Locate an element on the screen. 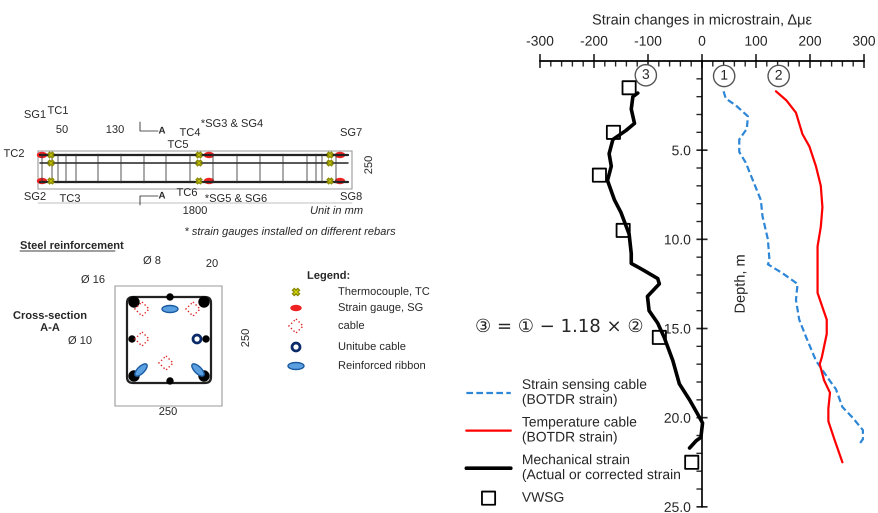  text: cable is located at coordinates (351, 324).